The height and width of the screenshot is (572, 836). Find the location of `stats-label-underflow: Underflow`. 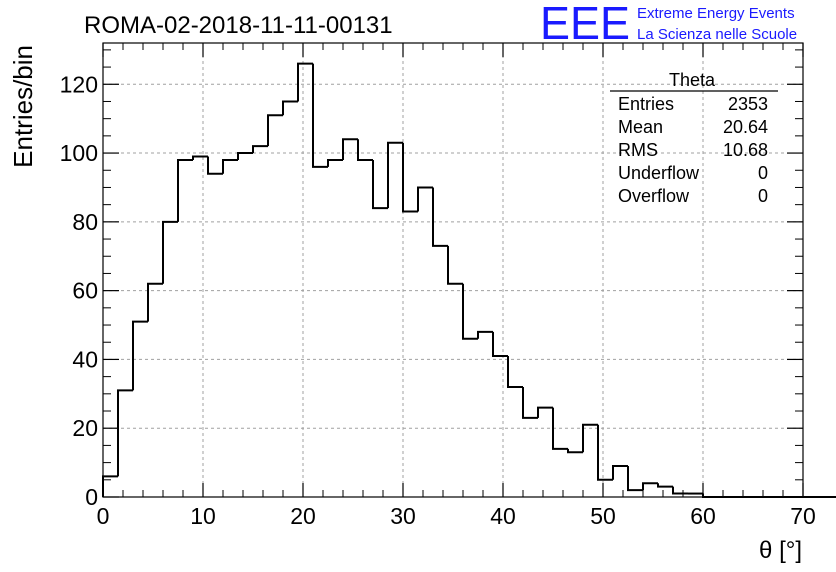

stats-label-underflow: Underflow is located at coordinates (659, 173).